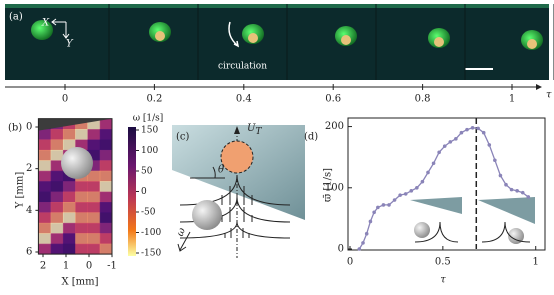 Image resolution: width=554 pixels, height=295 pixels. Describe the element at coordinates (423, 99) in the screenshot. I see `tick-label: 0.8` at that location.